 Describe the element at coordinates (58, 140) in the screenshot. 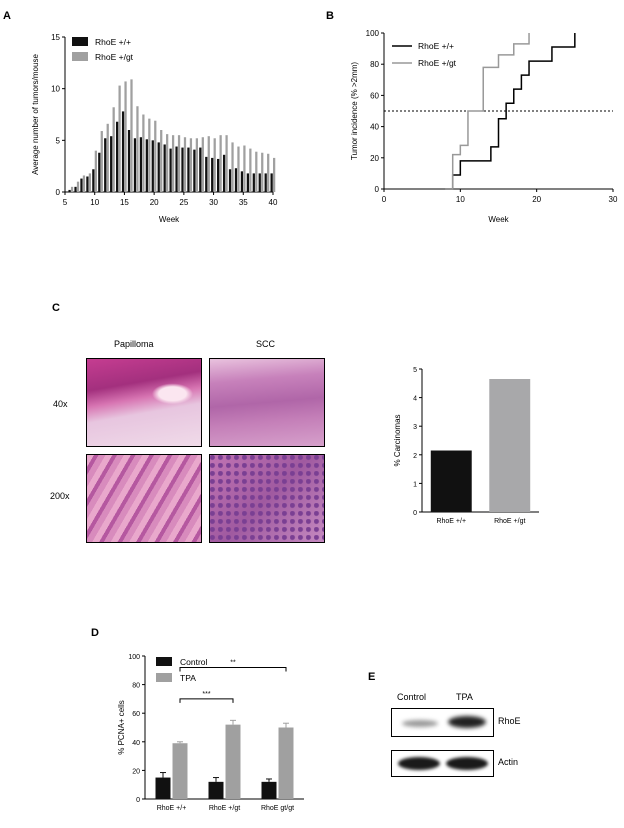

I see `y-tick-label: 5` at that location.